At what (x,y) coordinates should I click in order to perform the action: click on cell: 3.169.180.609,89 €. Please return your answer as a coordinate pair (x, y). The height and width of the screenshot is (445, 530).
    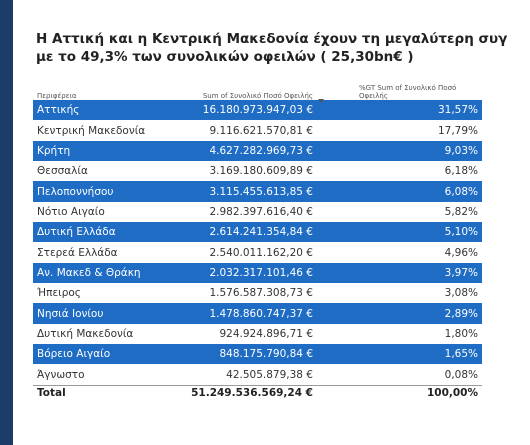
    Looking at the image, I should click on (261, 171).